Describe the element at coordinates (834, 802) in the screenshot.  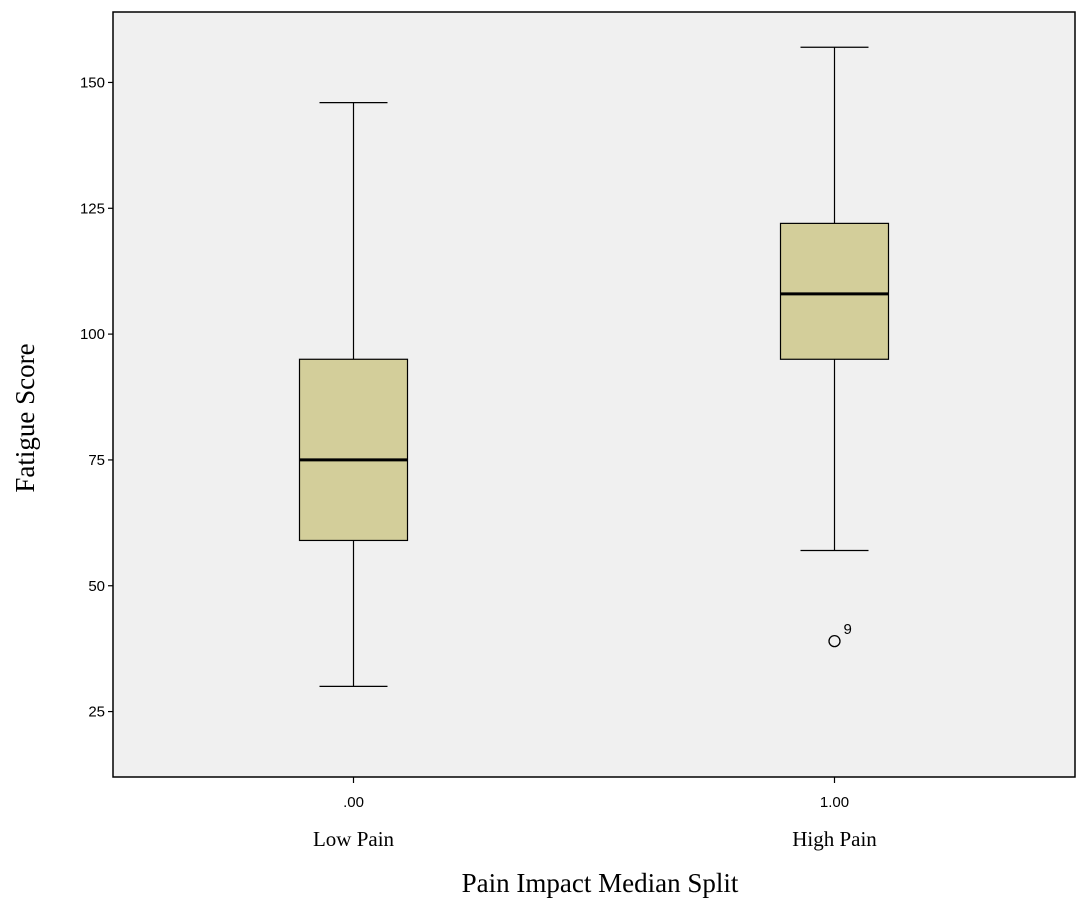
I see `x-tick-label: 1.00` at that location.